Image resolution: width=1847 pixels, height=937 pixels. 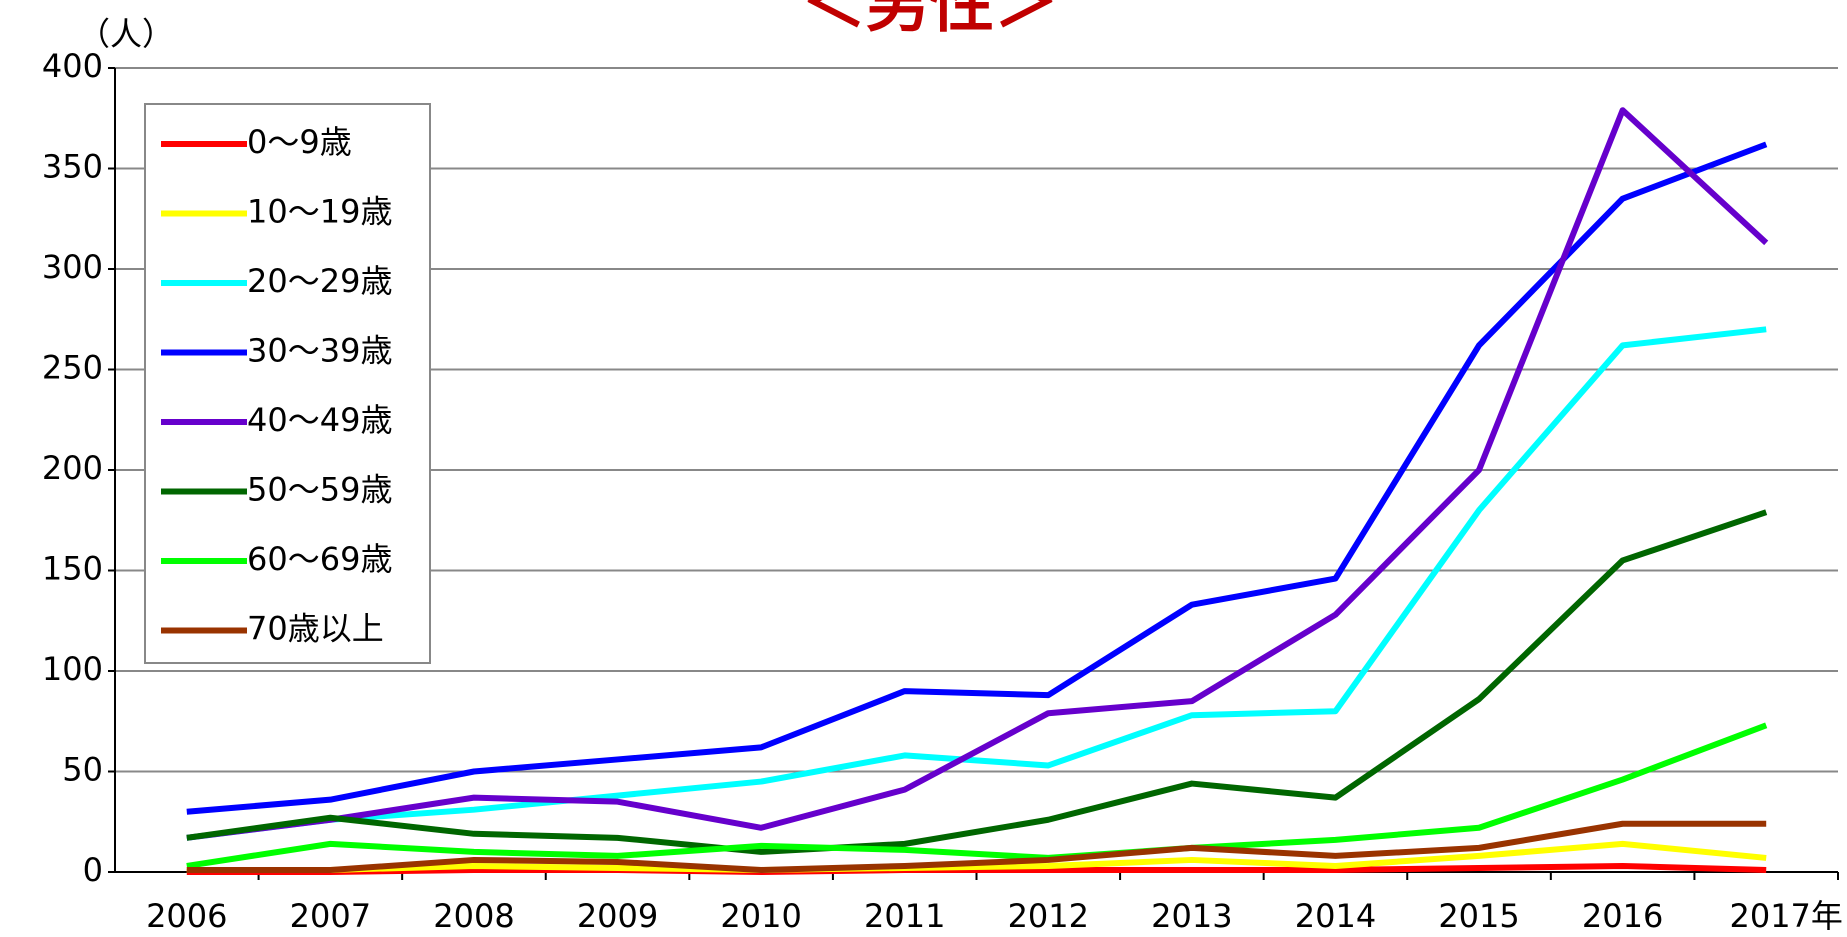 I want to click on x-tick-label: 2009, so click(x=617, y=916).